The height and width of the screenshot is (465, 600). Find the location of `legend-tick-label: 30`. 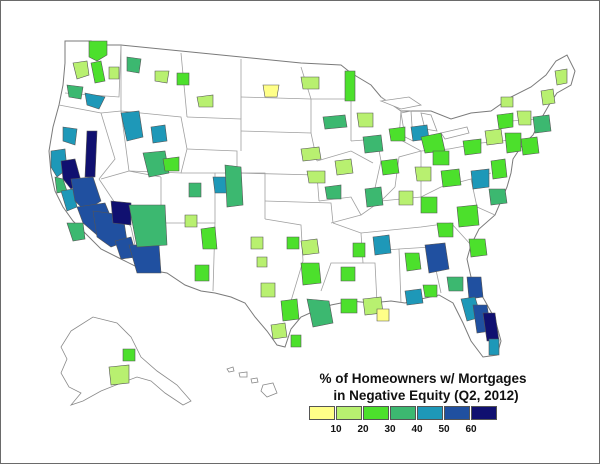

legend-tick-label: 30 is located at coordinates (390, 429).